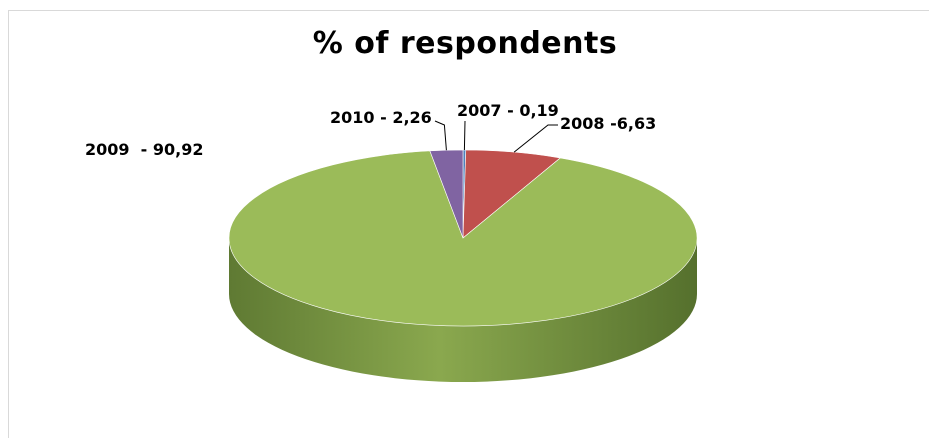  I want to click on chart-title: % of respondents, so click(465, 43).